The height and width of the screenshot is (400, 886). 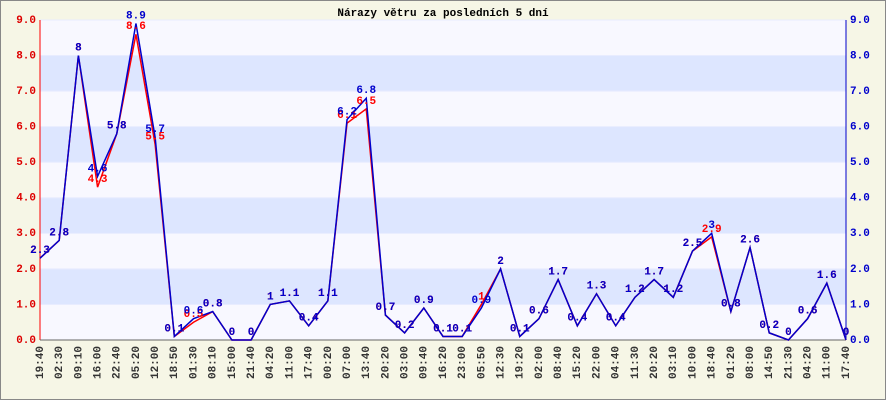 What do you see at coordinates (26, 199) in the screenshot?
I see `y-tick-label: 4.0` at bounding box center [26, 199].